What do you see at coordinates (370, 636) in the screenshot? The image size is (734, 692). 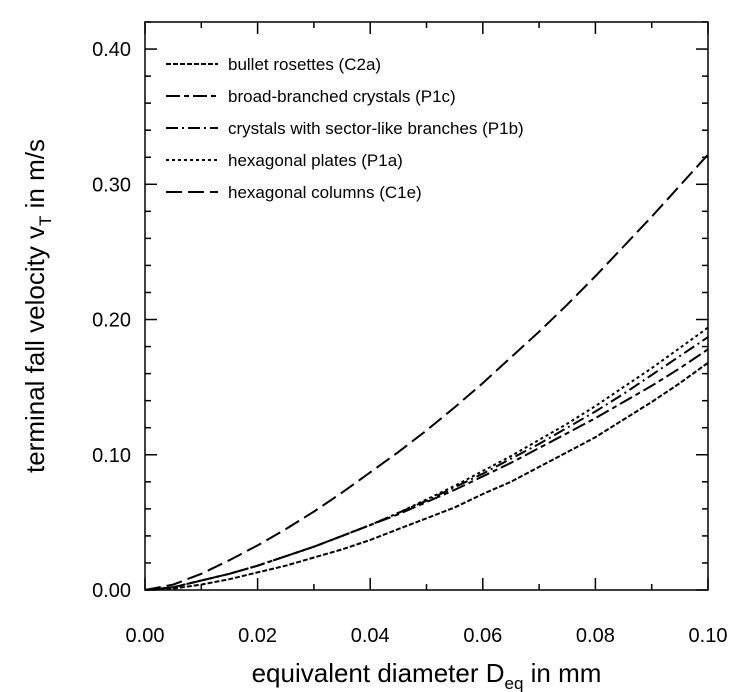 I see `x-tick-label-2: 0.04` at bounding box center [370, 636].